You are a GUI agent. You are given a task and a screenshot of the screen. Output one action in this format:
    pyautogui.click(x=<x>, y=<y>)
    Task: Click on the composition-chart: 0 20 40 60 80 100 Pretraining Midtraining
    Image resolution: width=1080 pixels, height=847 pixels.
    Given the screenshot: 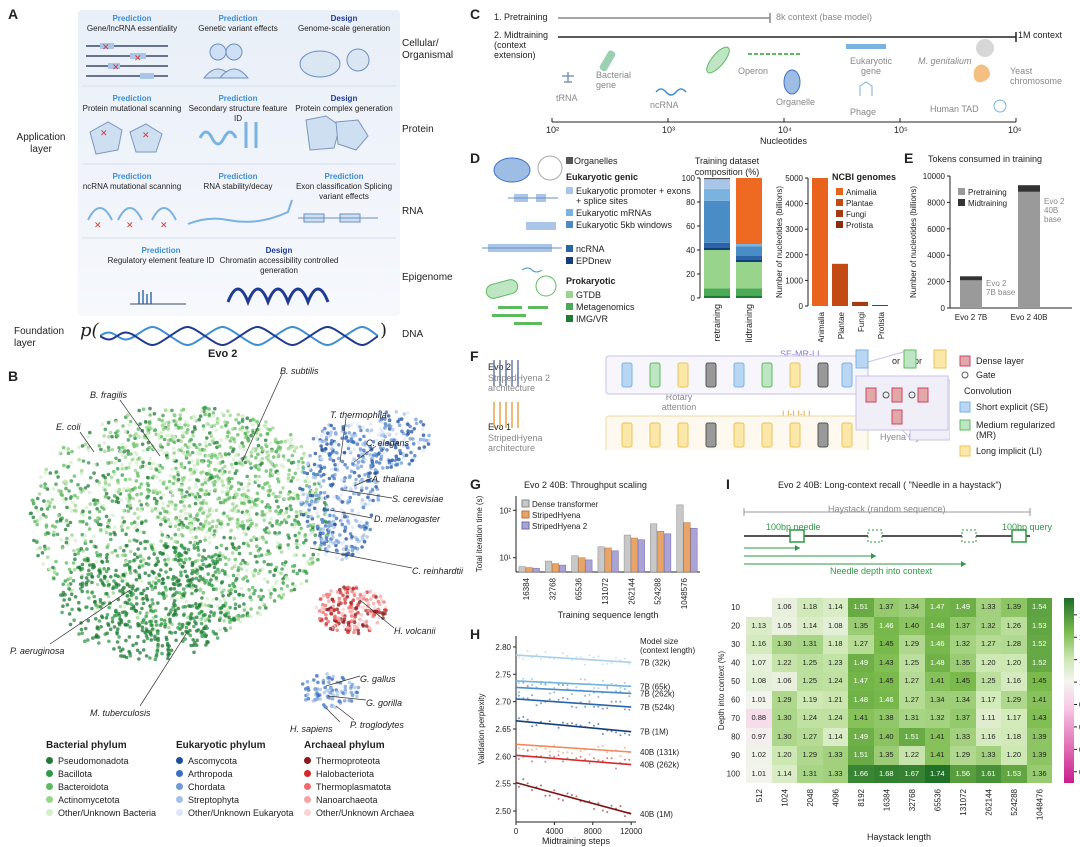 What is the action you would take?
    pyautogui.click(x=722, y=258)
    